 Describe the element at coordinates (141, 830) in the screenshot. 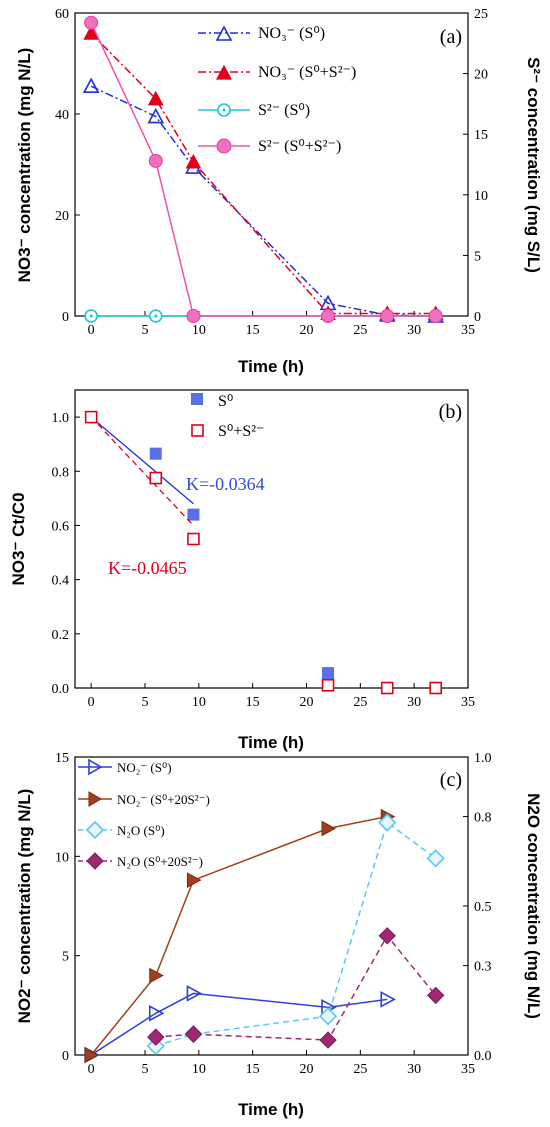

I see `svg-text: N₂O (S⁰)` at that location.